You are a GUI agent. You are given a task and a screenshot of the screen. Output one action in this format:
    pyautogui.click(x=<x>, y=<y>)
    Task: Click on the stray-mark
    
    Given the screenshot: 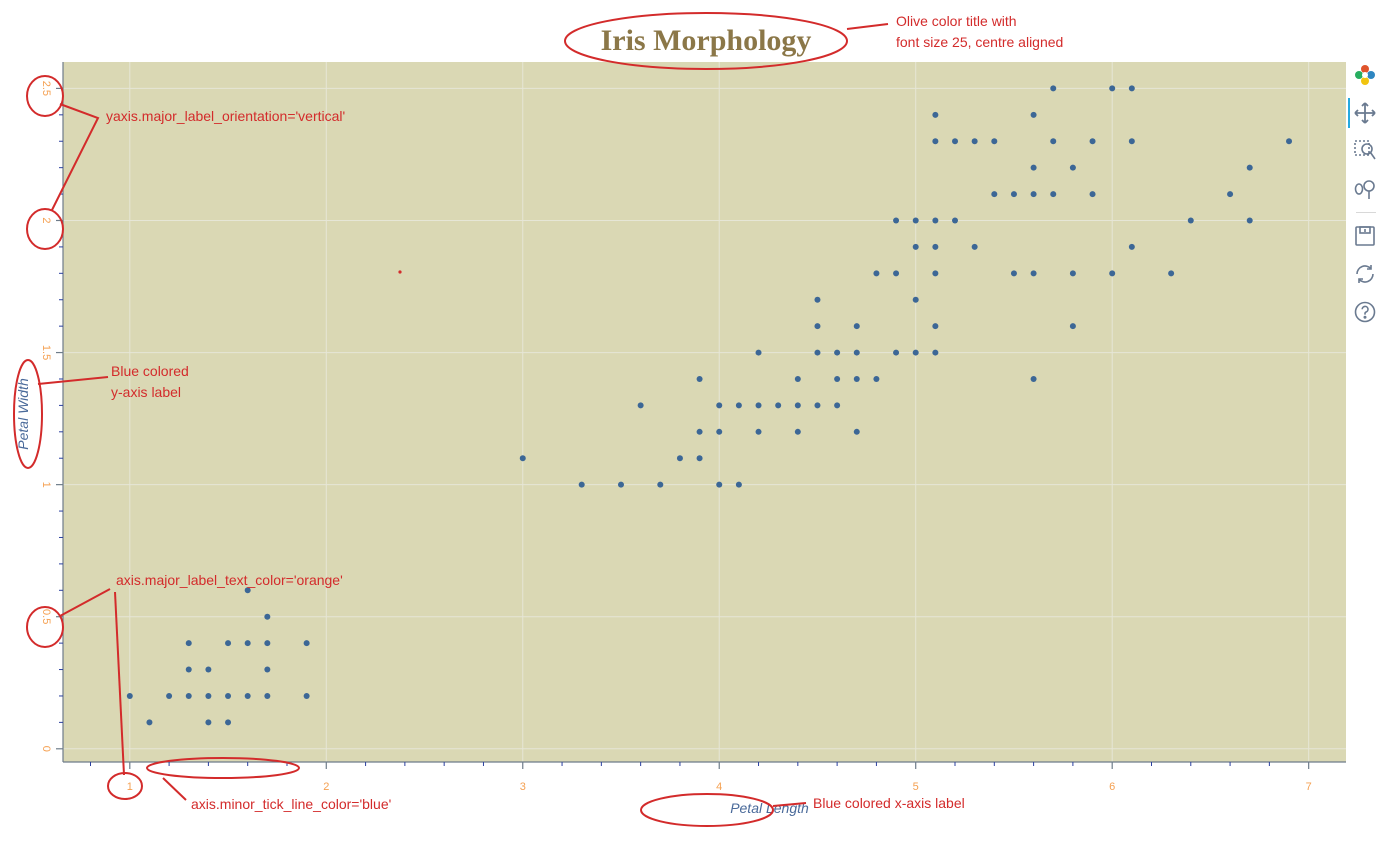 What is the action you would take?
    pyautogui.click(x=400, y=272)
    